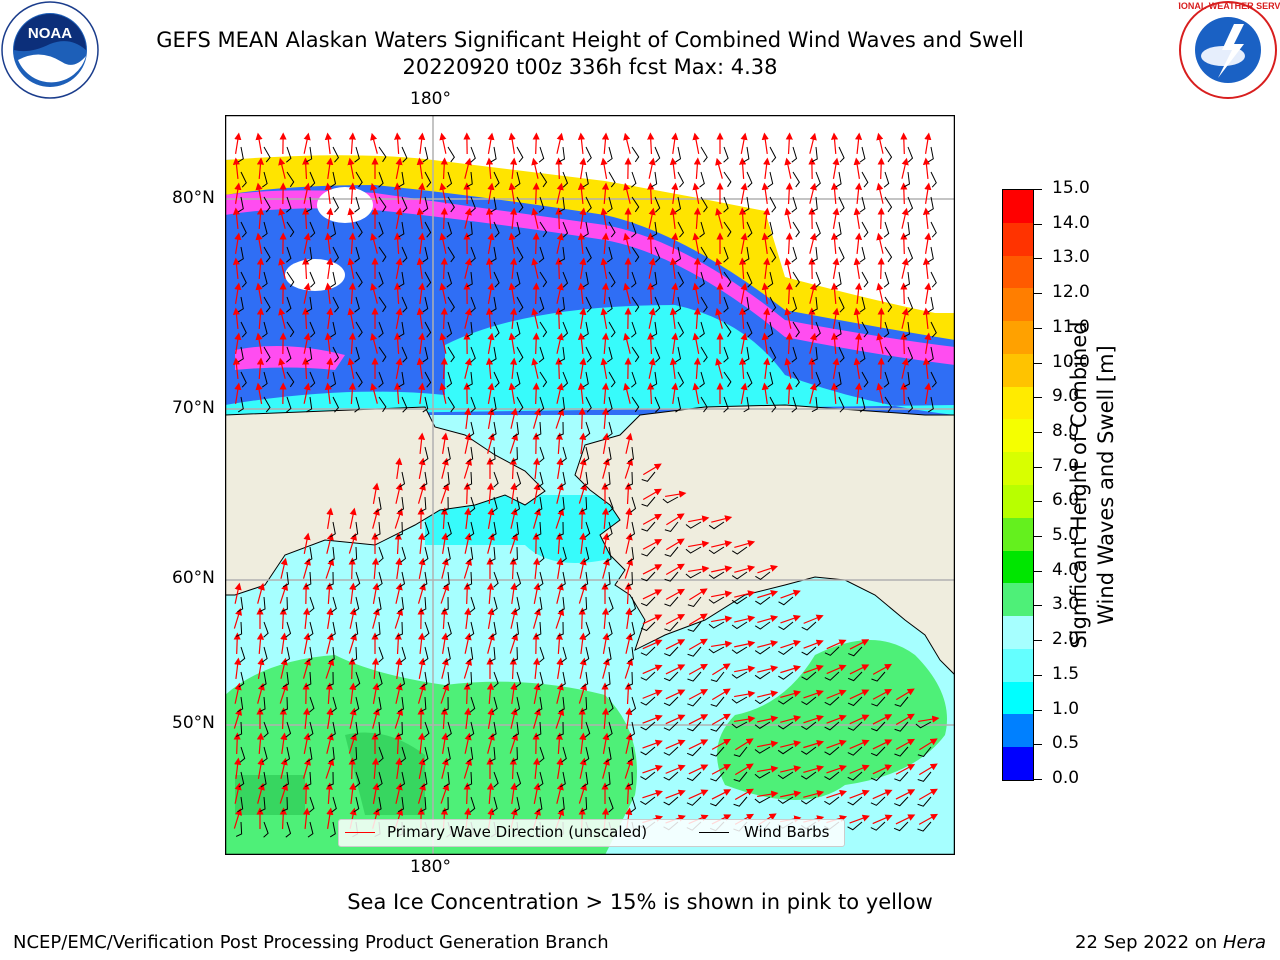 The height and width of the screenshot is (960, 1280). Describe the element at coordinates (1018, 469) in the screenshot. I see `colorbar-segment` at that location.